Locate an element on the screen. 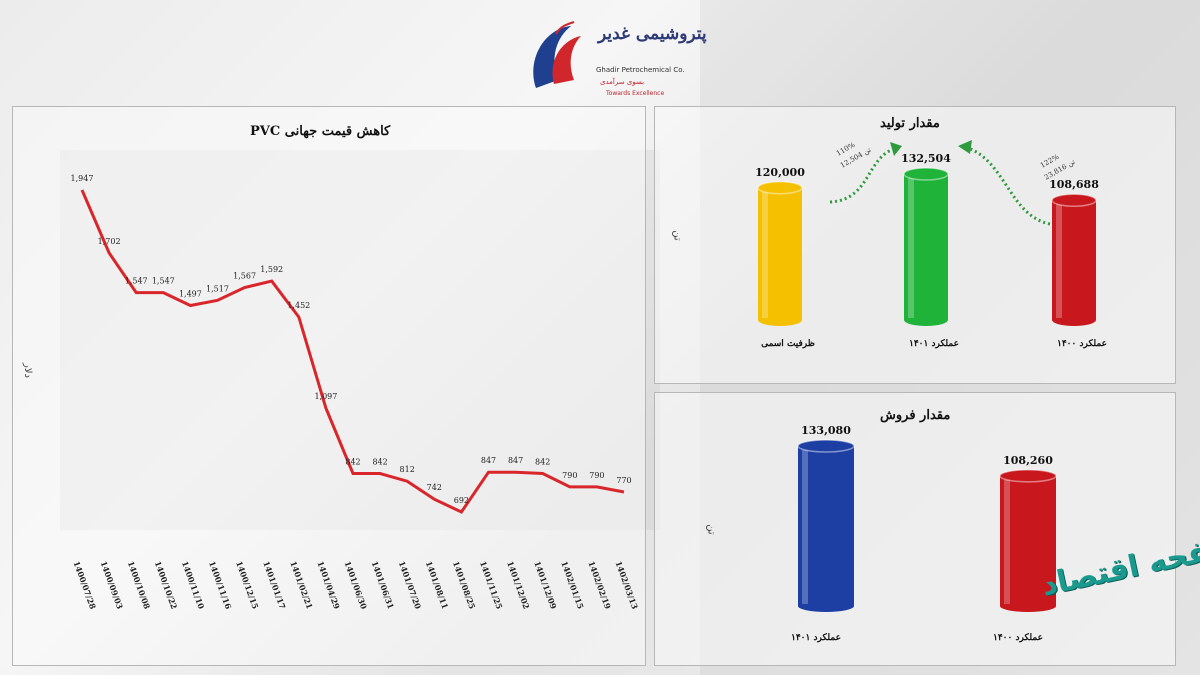 The image size is (1200, 675). pvc-x-tick-label: 1400/11/16 is located at coordinates (220, 585).